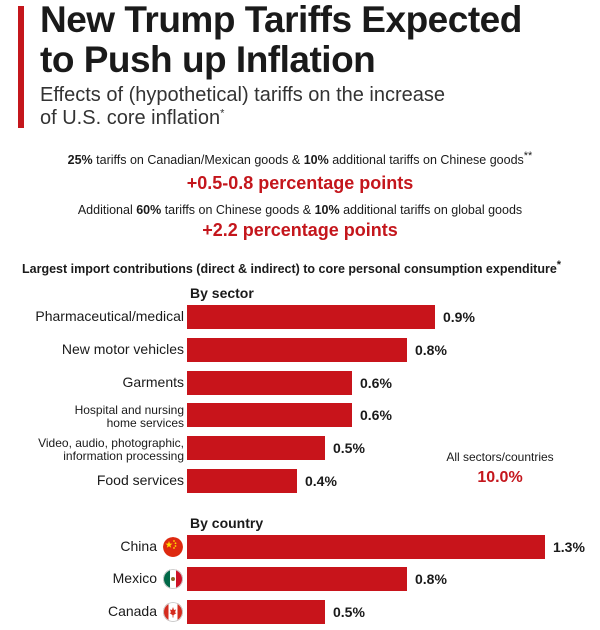 The height and width of the screenshot is (630, 600). Describe the element at coordinates (122, 349) in the screenshot. I see `category-label-new-motor-vehicles: New motor vehicles` at that location.